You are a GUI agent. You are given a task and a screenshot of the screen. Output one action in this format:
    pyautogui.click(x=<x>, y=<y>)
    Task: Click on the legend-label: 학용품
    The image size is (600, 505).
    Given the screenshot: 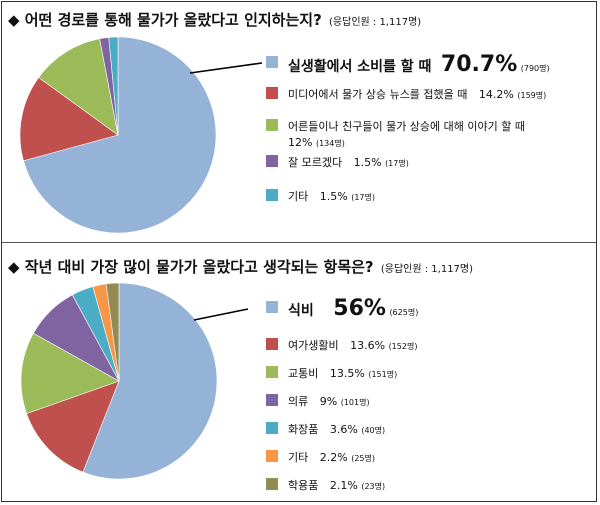 What is the action you would take?
    pyautogui.click(x=303, y=485)
    